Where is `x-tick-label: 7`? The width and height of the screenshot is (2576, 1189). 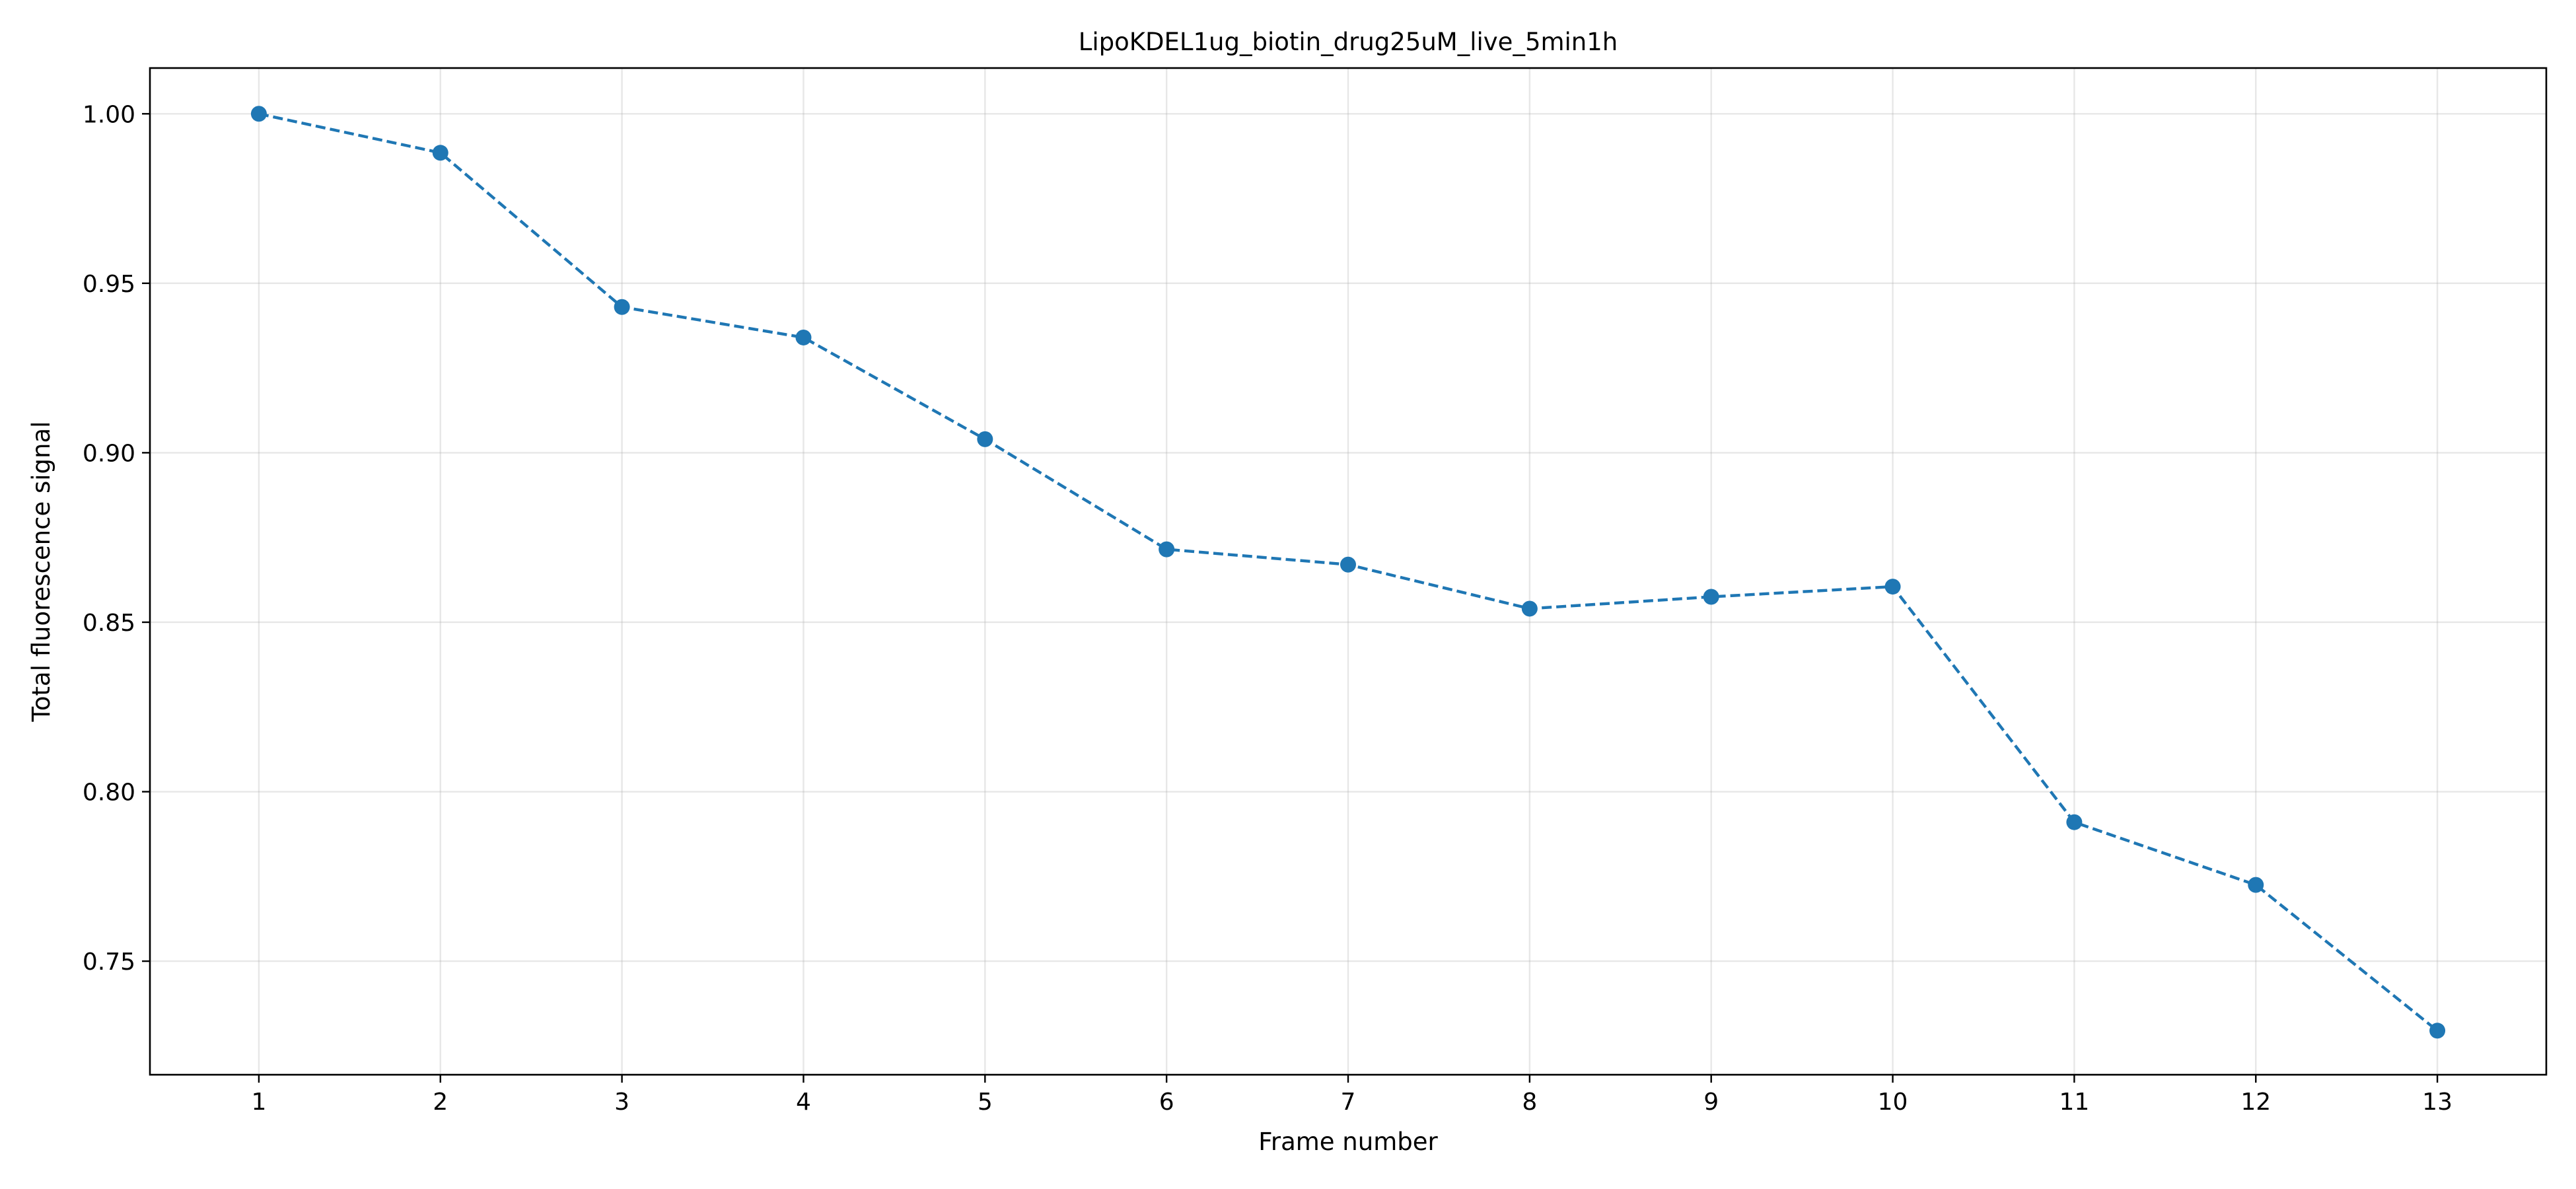 x-tick-label: 7 is located at coordinates (1349, 1102).